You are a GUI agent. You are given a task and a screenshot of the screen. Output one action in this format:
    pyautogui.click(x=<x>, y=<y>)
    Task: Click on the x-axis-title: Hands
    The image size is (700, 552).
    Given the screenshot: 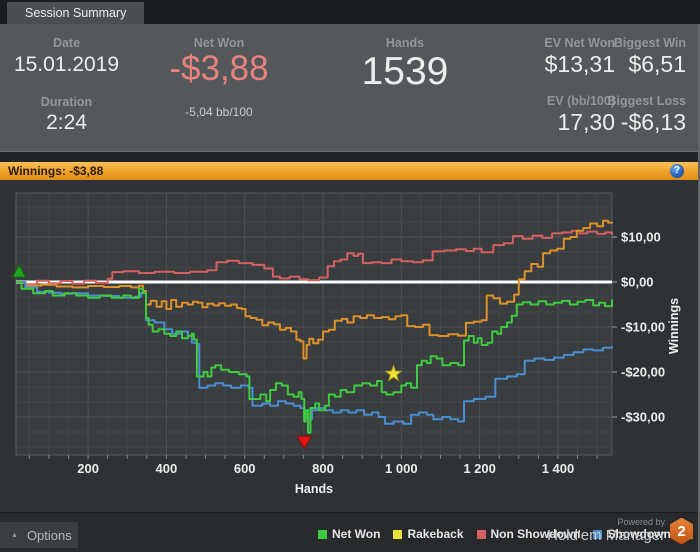 What is the action you would take?
    pyautogui.click(x=314, y=489)
    